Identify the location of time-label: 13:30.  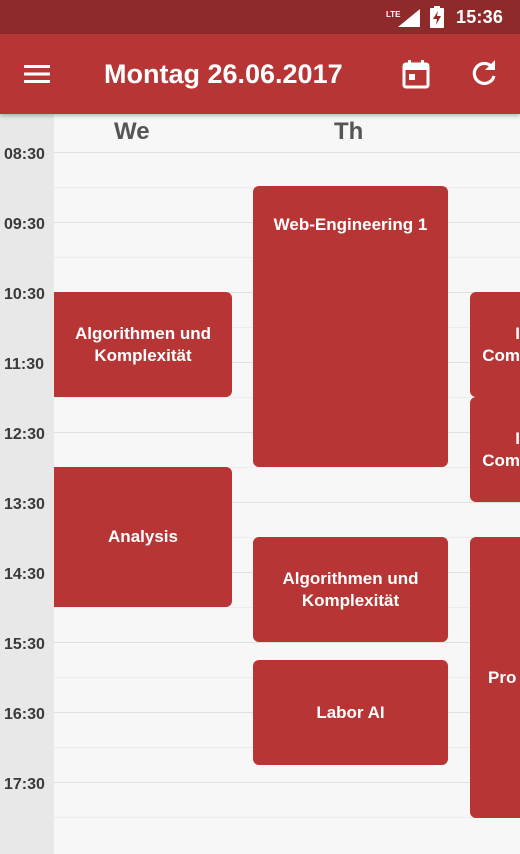
(24, 504).